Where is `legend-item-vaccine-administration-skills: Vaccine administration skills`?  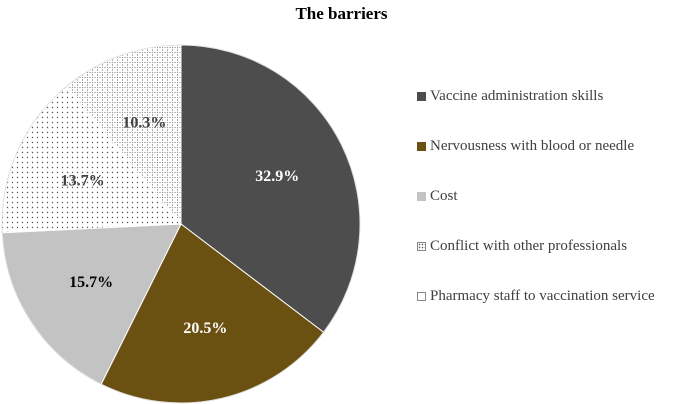 legend-item-vaccine-administration-skills: Vaccine administration skills is located at coordinates (550, 96).